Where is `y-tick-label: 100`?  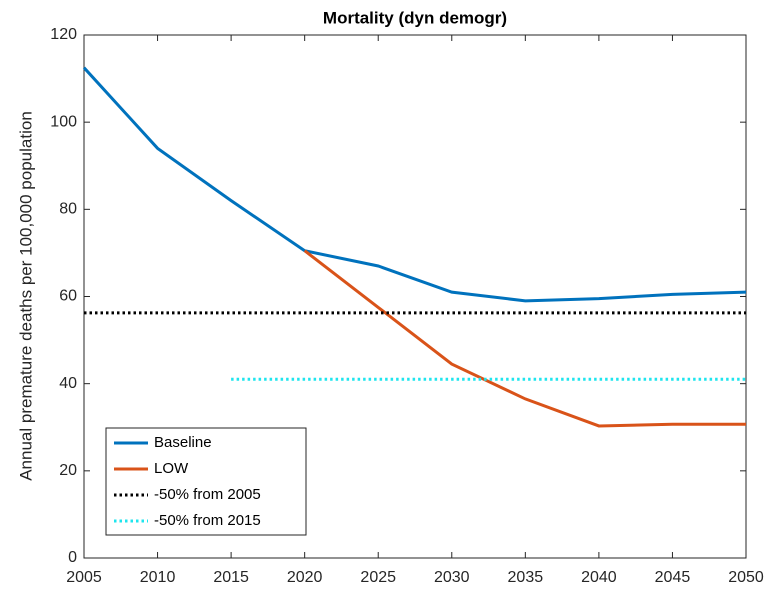 y-tick-label: 100 is located at coordinates (63, 121).